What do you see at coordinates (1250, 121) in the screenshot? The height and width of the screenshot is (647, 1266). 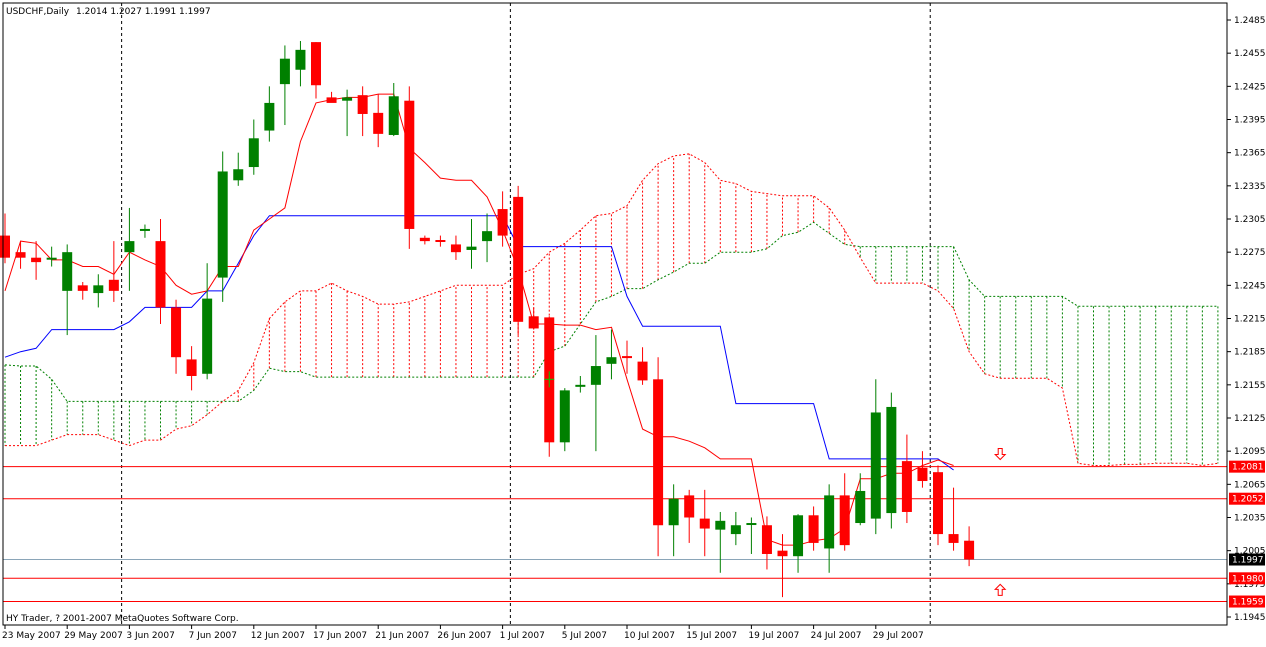 I see `price-tick-label: 1.2395` at bounding box center [1250, 121].